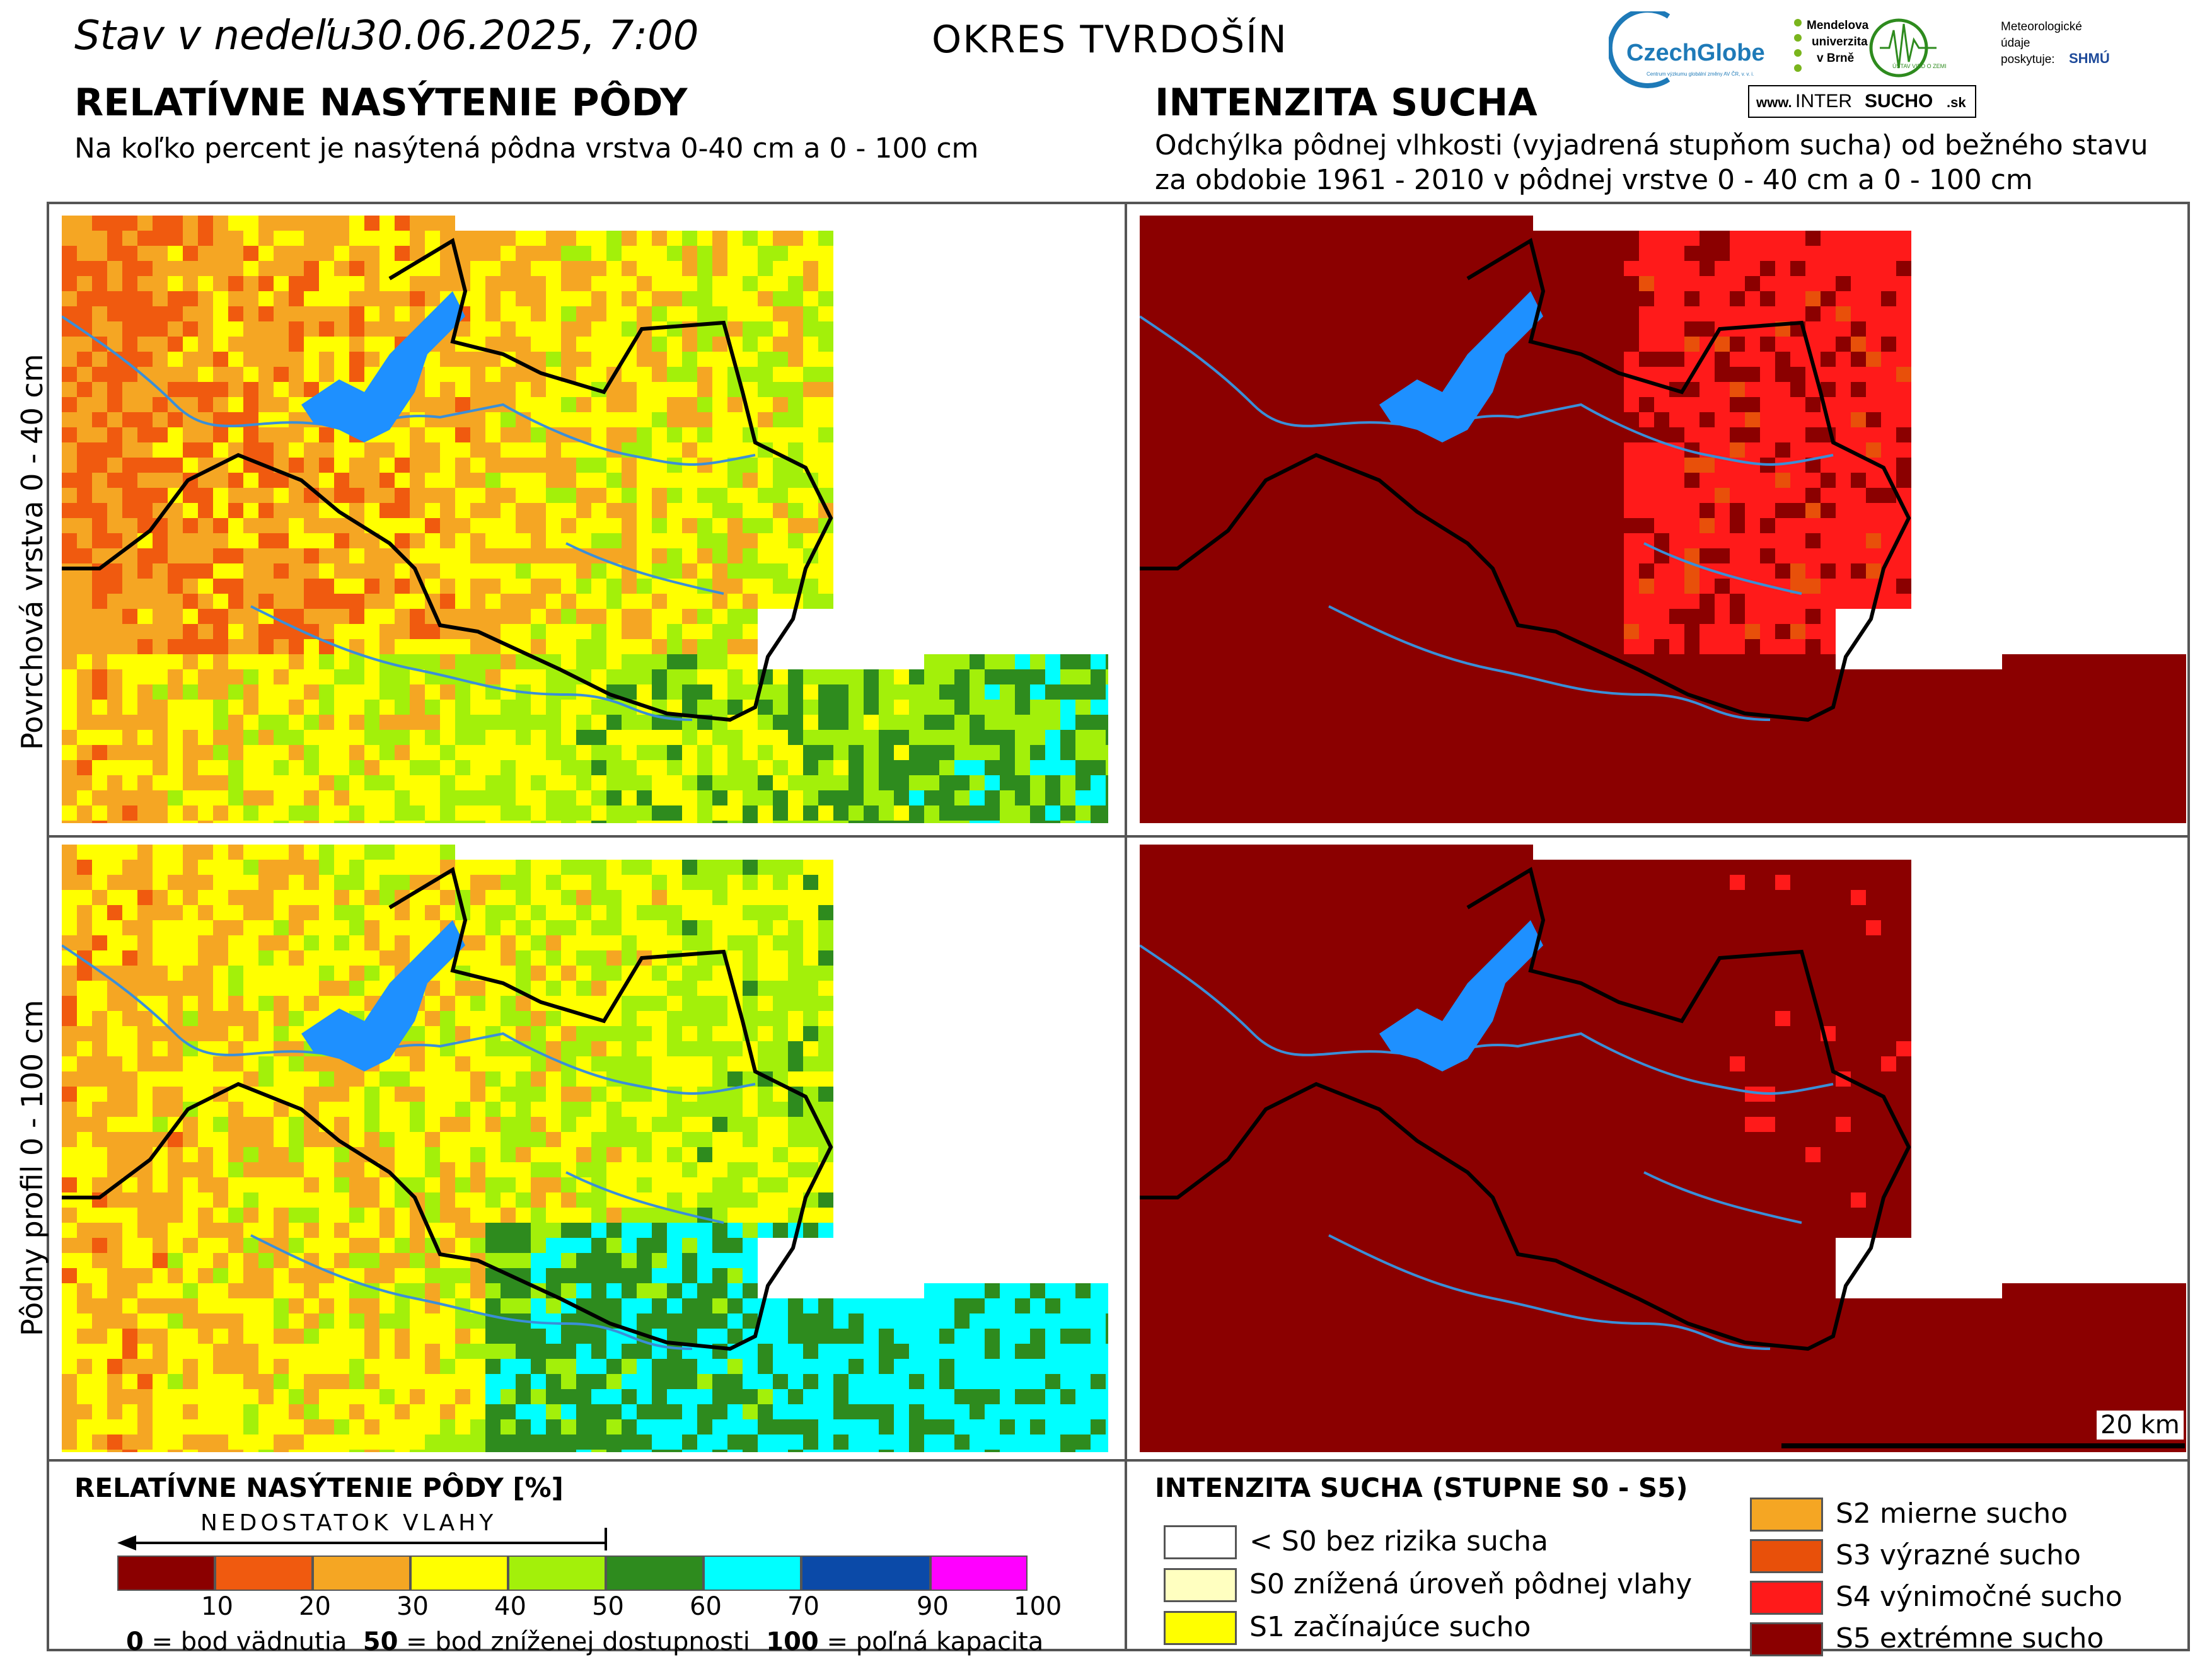  I want to click on legend-tick-label: 60, so click(706, 1606).